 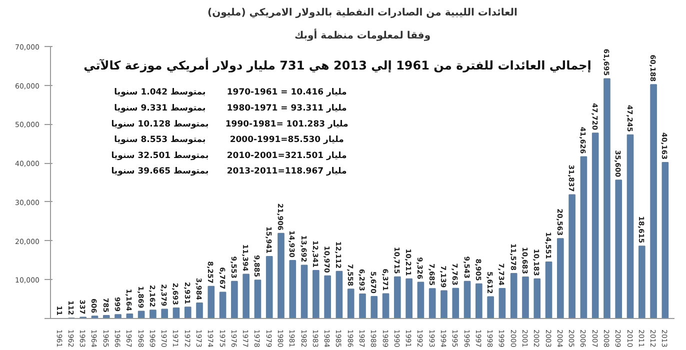 I want to click on chart-subtitle: وفقا لمعلومات منظمة أوبك, so click(x=362, y=35).